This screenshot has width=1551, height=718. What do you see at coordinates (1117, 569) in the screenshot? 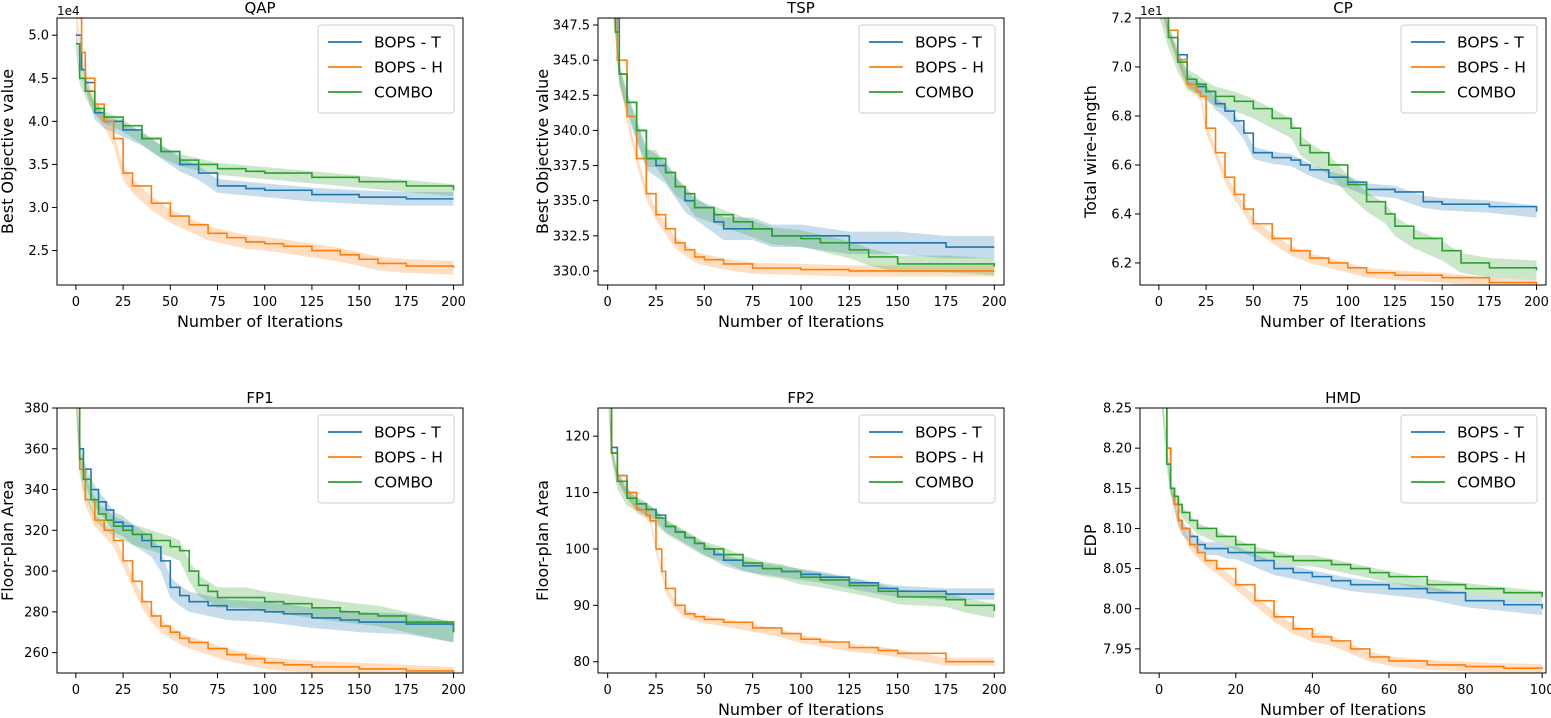
I see `hmd-ytick-label: 8.05` at bounding box center [1117, 569].